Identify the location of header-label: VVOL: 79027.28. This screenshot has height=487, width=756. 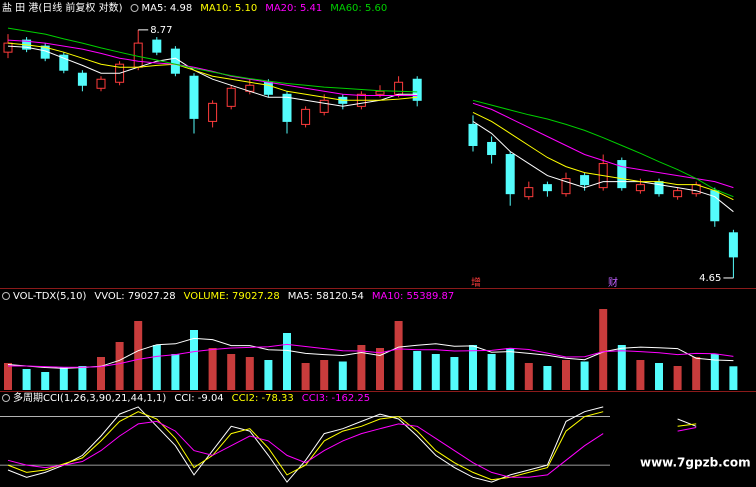
(134, 296).